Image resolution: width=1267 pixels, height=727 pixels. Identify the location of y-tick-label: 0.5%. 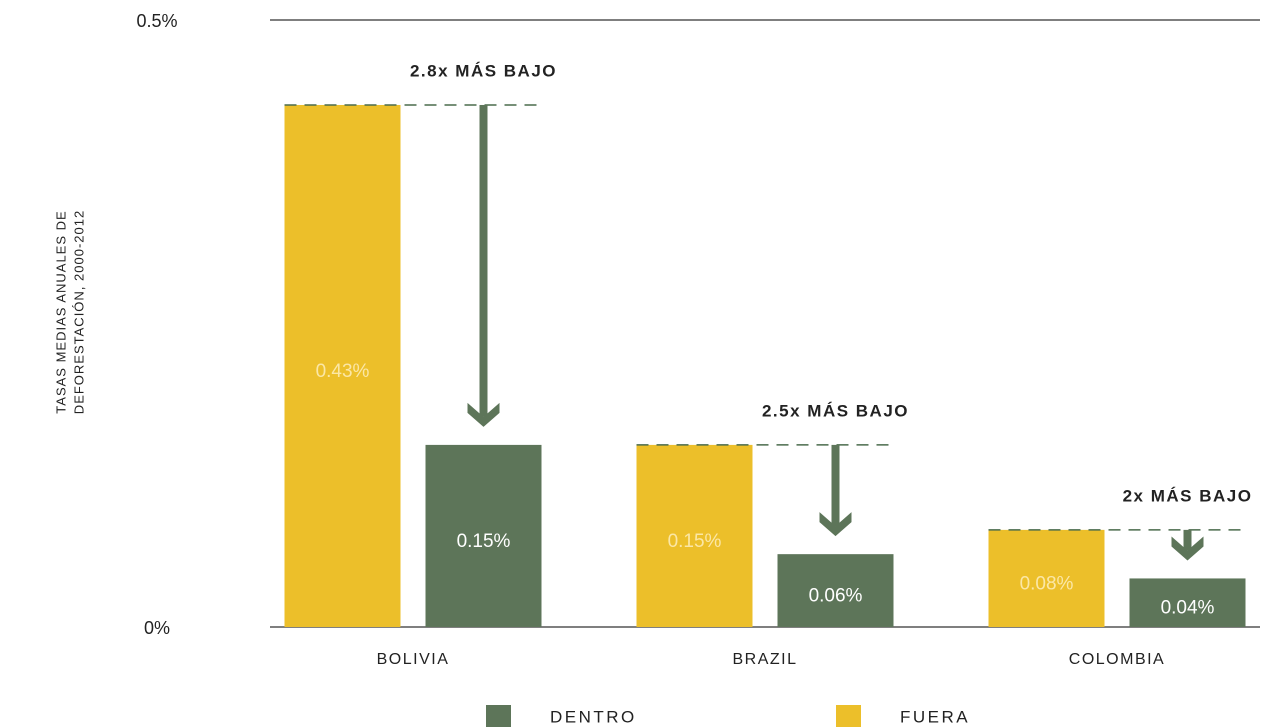
(156, 21).